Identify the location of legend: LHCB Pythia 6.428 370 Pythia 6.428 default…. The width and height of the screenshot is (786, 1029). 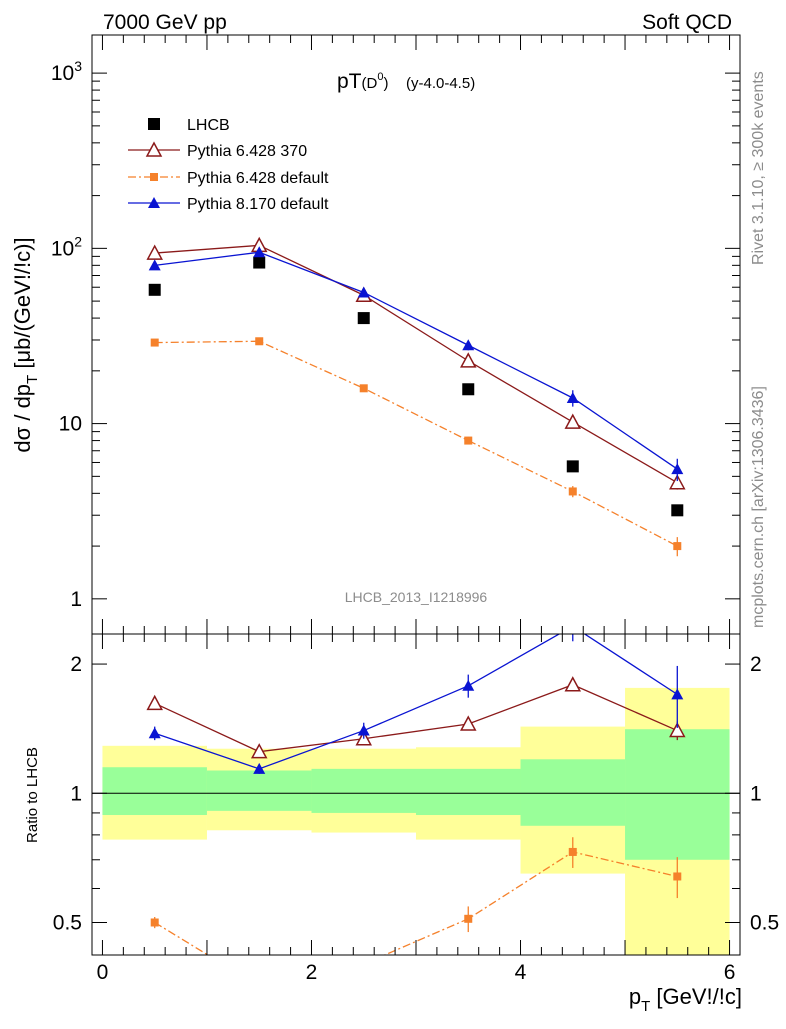
(228, 165).